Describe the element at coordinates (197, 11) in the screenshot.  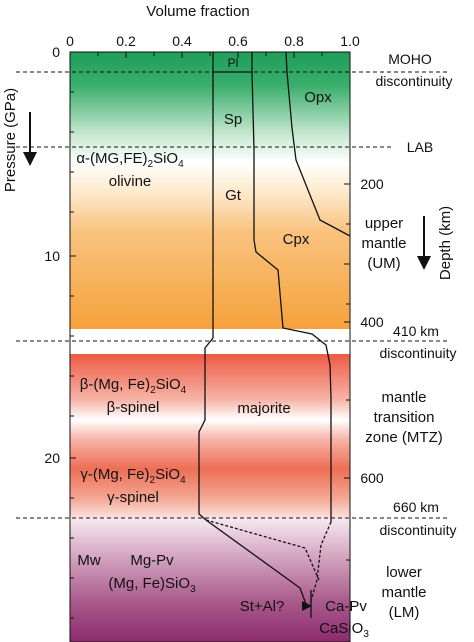
I see `top-axis-title: Volume fraction` at that location.